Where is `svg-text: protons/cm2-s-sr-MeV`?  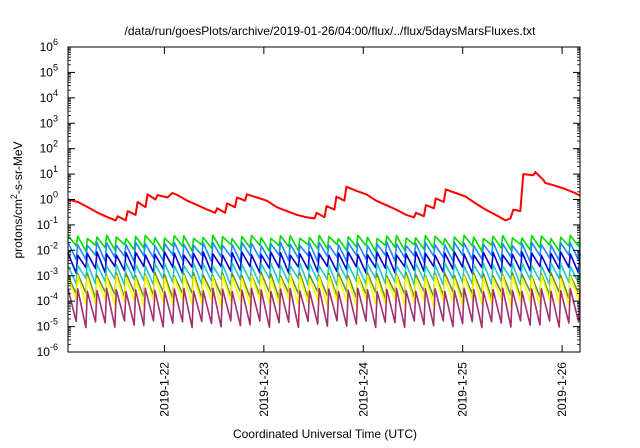 svg-text: protons/cm2-s-sr-MeV is located at coordinates (17, 199).